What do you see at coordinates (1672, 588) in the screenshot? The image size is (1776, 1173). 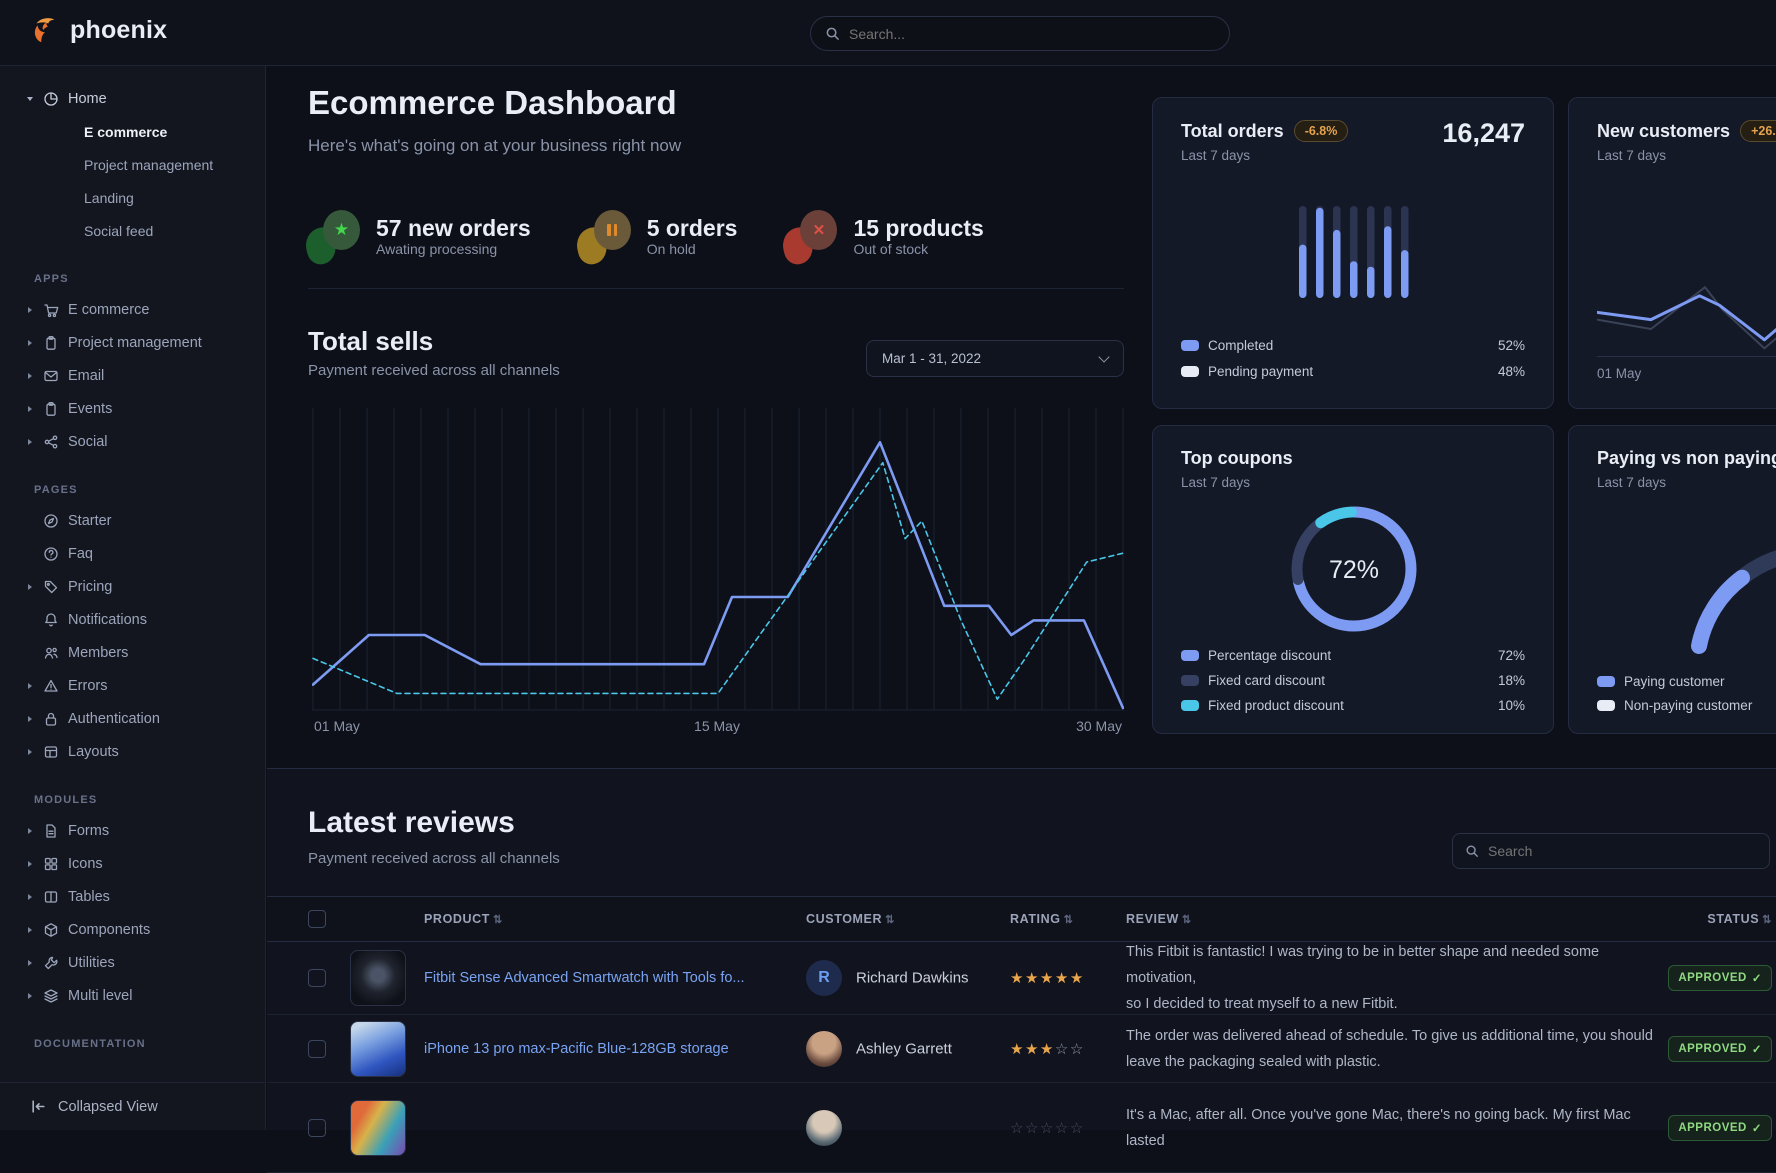 I see `paying-gauge-chart` at bounding box center [1672, 588].